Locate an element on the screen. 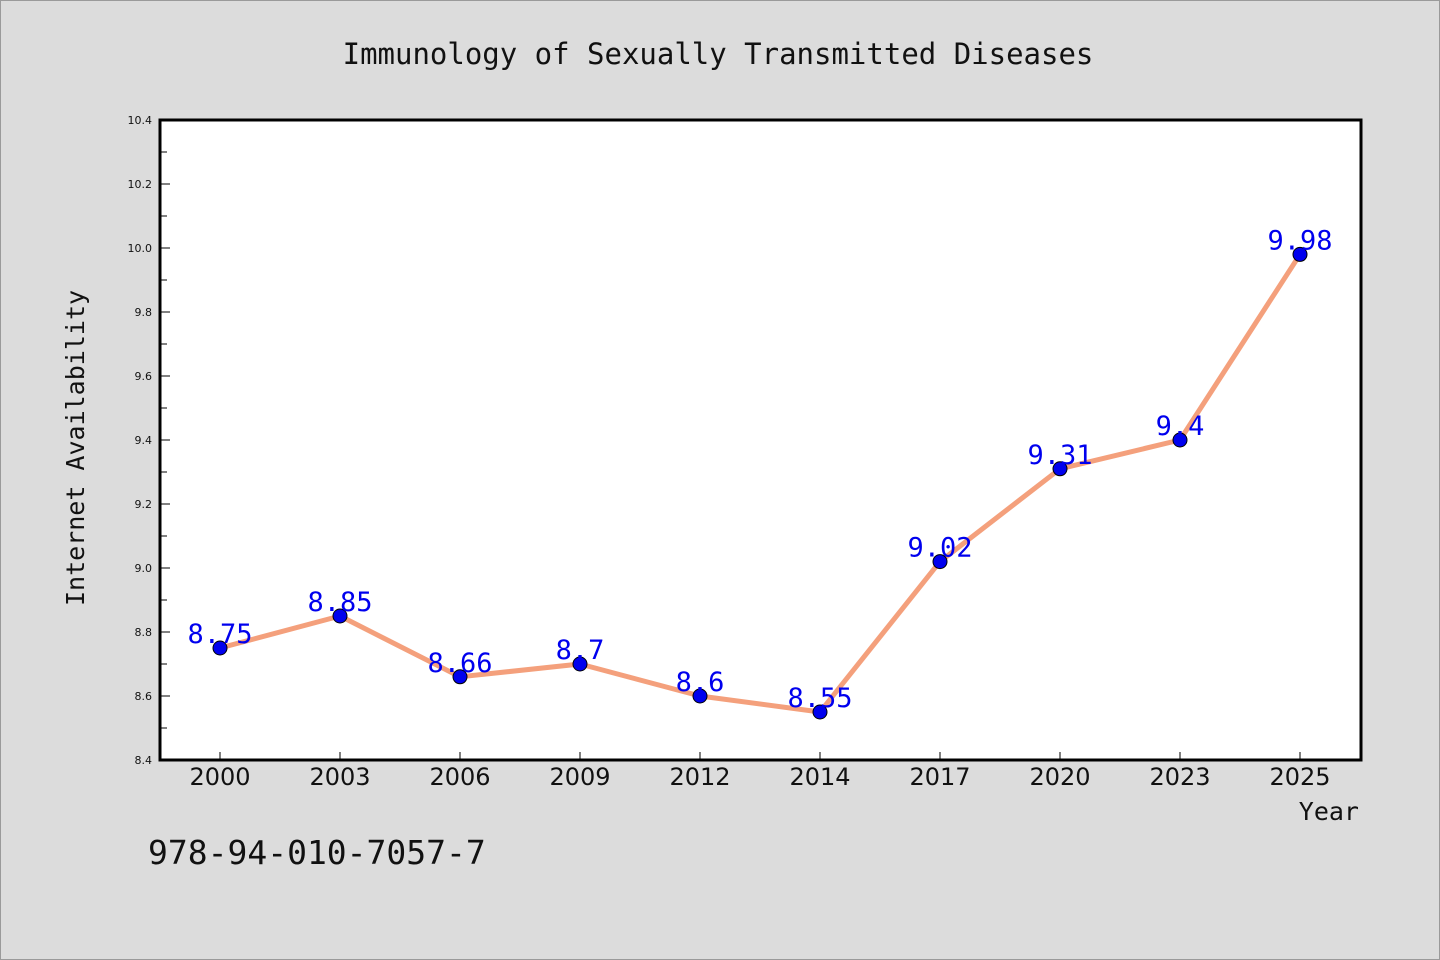 Image resolution: width=1440 pixels, height=960 pixels. y-tick-label: 9.8 is located at coordinates (144, 312).